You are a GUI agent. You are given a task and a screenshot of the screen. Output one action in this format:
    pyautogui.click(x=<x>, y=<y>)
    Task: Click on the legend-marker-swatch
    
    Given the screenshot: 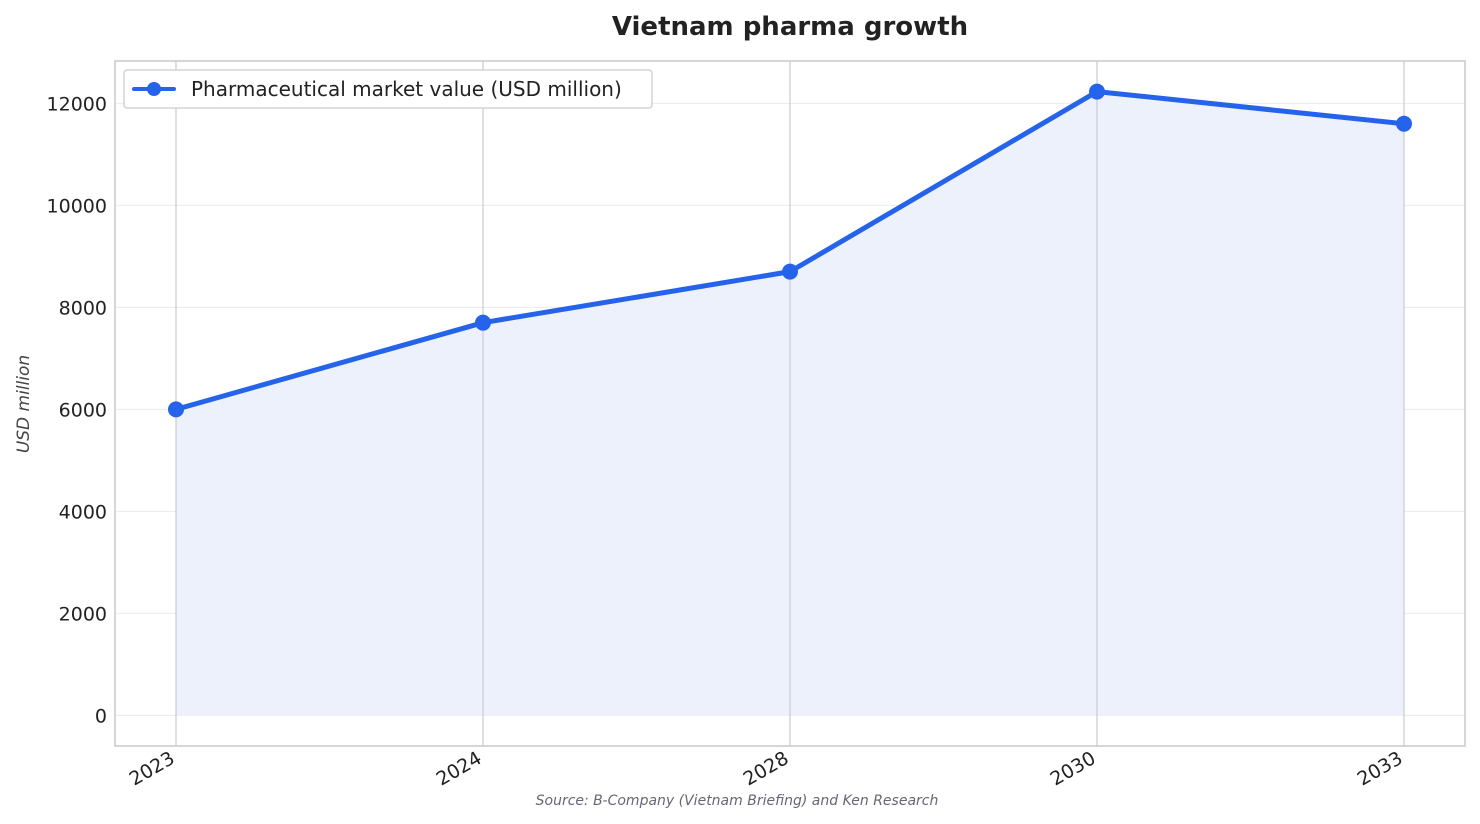 What is the action you would take?
    pyautogui.click(x=154, y=89)
    